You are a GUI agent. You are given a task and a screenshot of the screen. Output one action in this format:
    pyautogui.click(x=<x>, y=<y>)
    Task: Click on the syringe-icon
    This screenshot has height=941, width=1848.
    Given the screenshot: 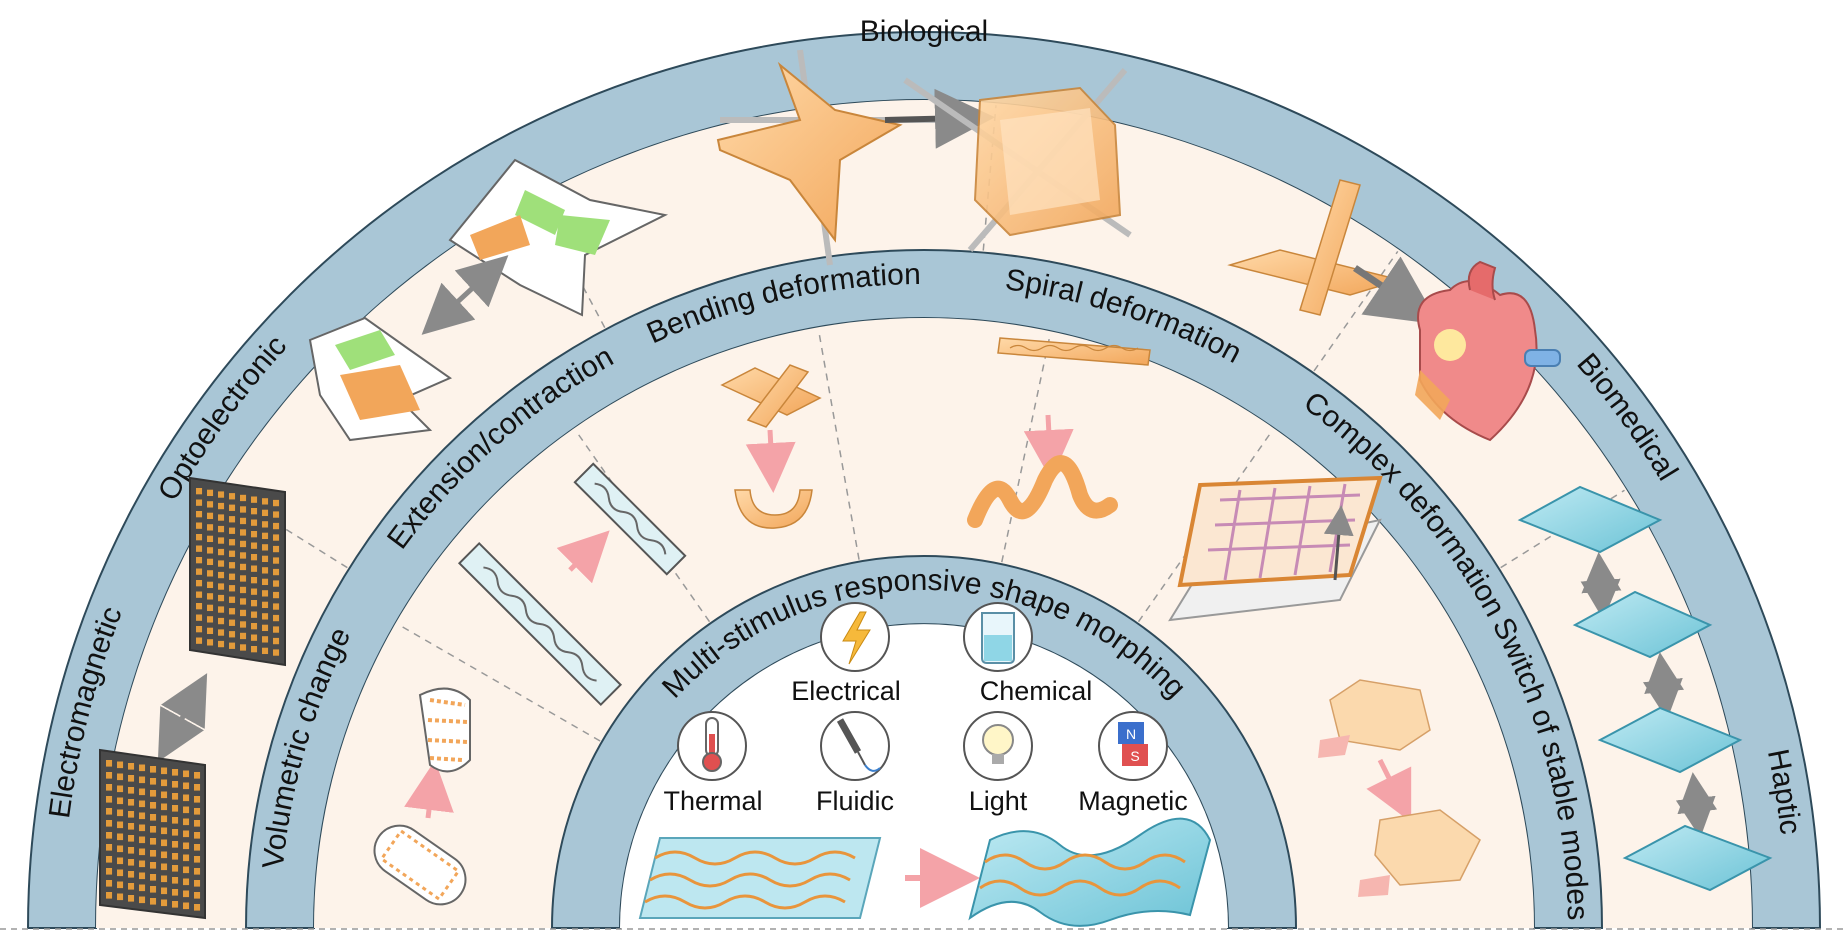 What is the action you would take?
    pyautogui.click(x=858, y=745)
    